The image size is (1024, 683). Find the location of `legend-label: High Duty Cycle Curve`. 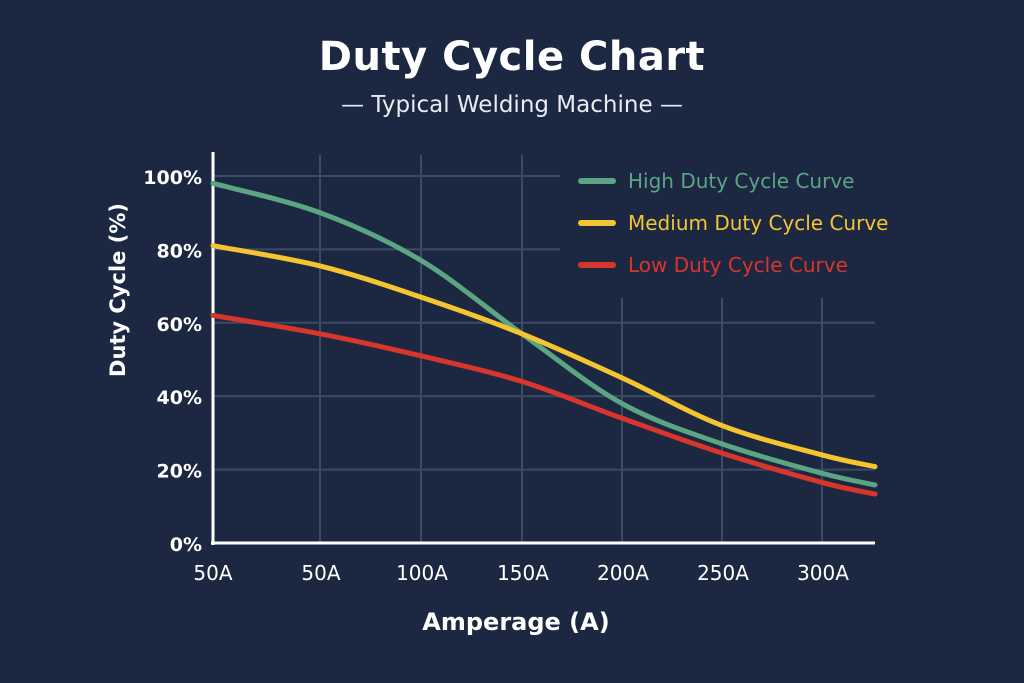

legend-label: High Duty Cycle Curve is located at coordinates (741, 181).